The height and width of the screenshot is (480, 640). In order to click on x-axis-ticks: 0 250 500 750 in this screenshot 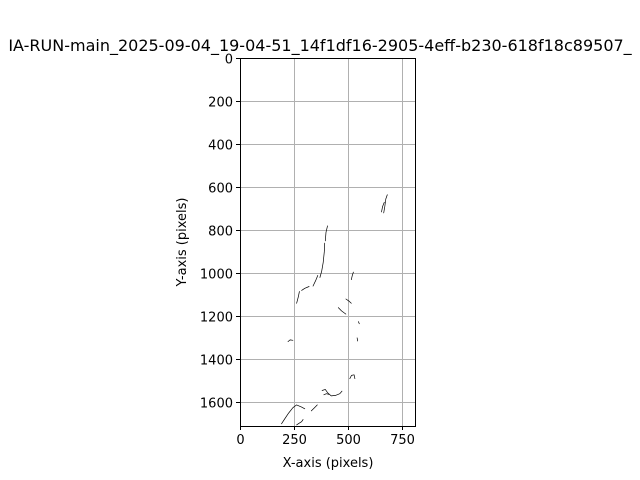, I will do `click(325, 437)`.